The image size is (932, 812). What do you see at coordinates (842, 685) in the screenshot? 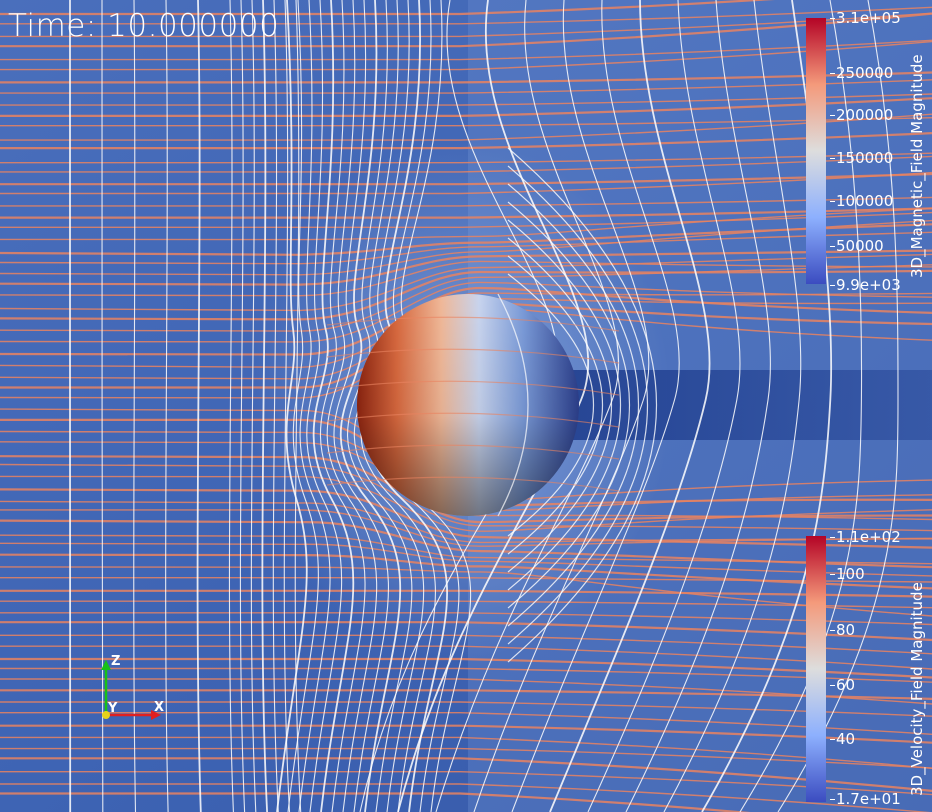
I see `velocity-tick: 60` at bounding box center [842, 685].